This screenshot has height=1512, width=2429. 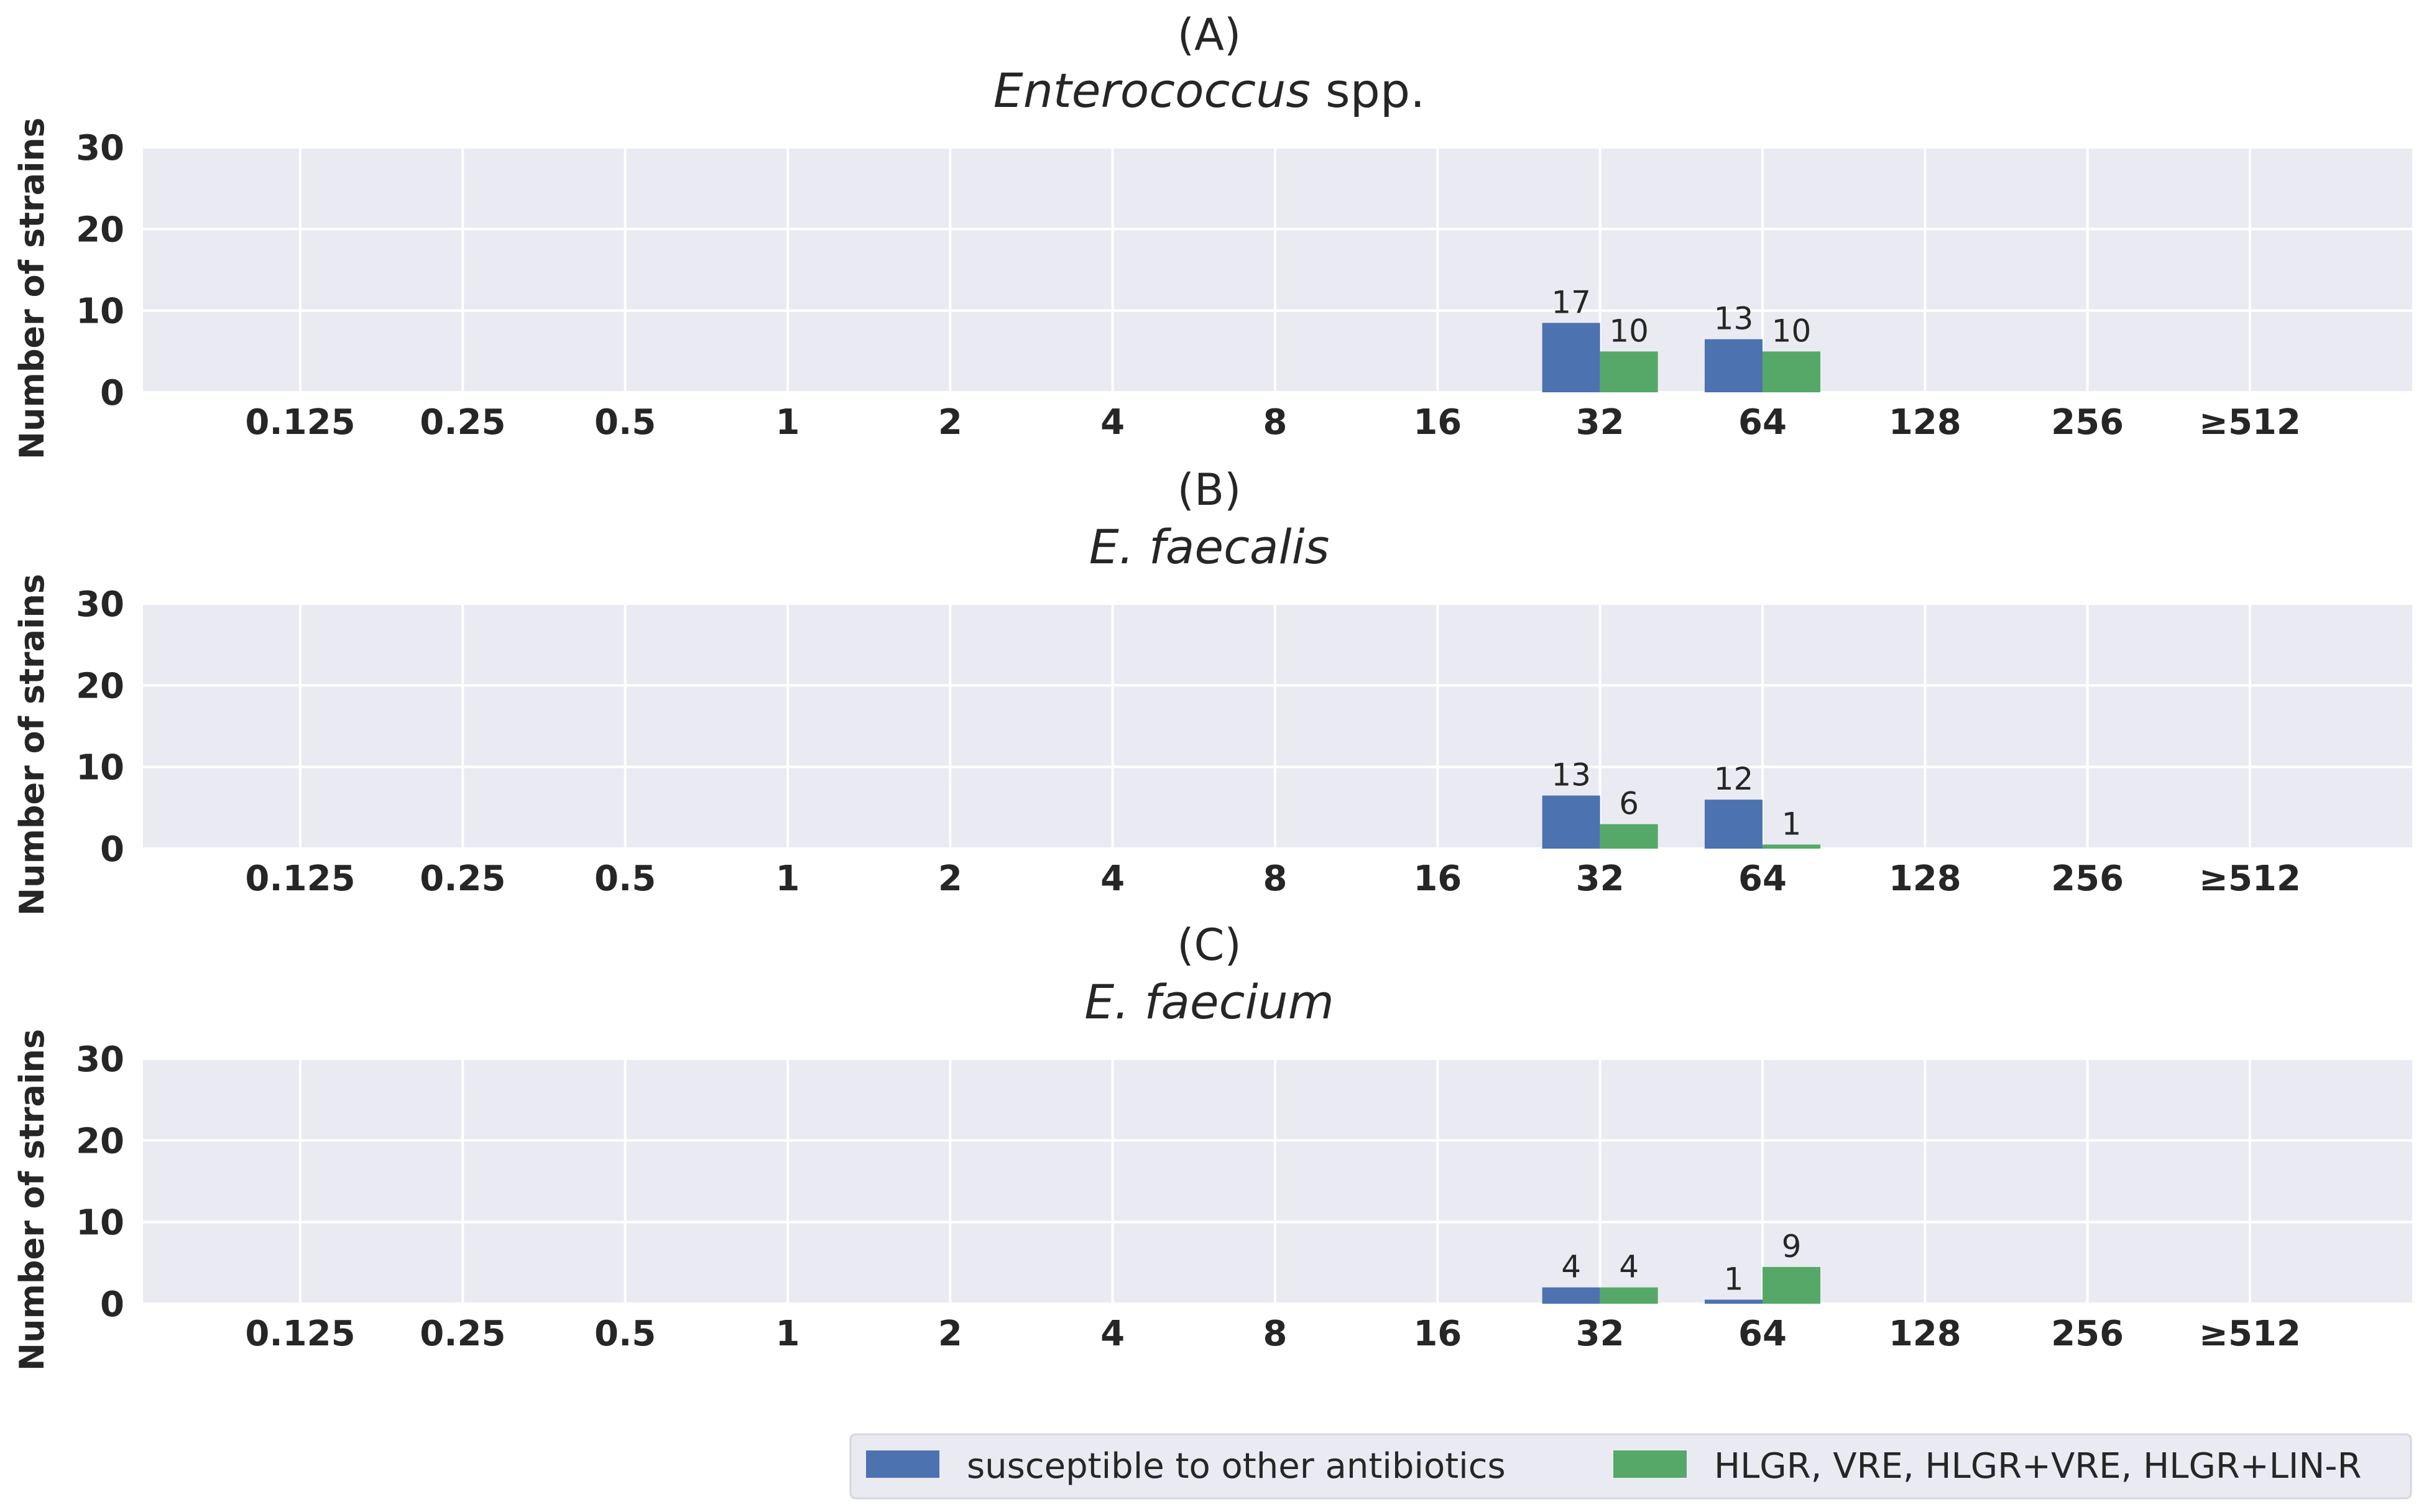 What do you see at coordinates (2037, 1466) in the screenshot?
I see `legend-label: HLGR, VRE, HLGR+VRE, HLGR+LIN-R` at bounding box center [2037, 1466].